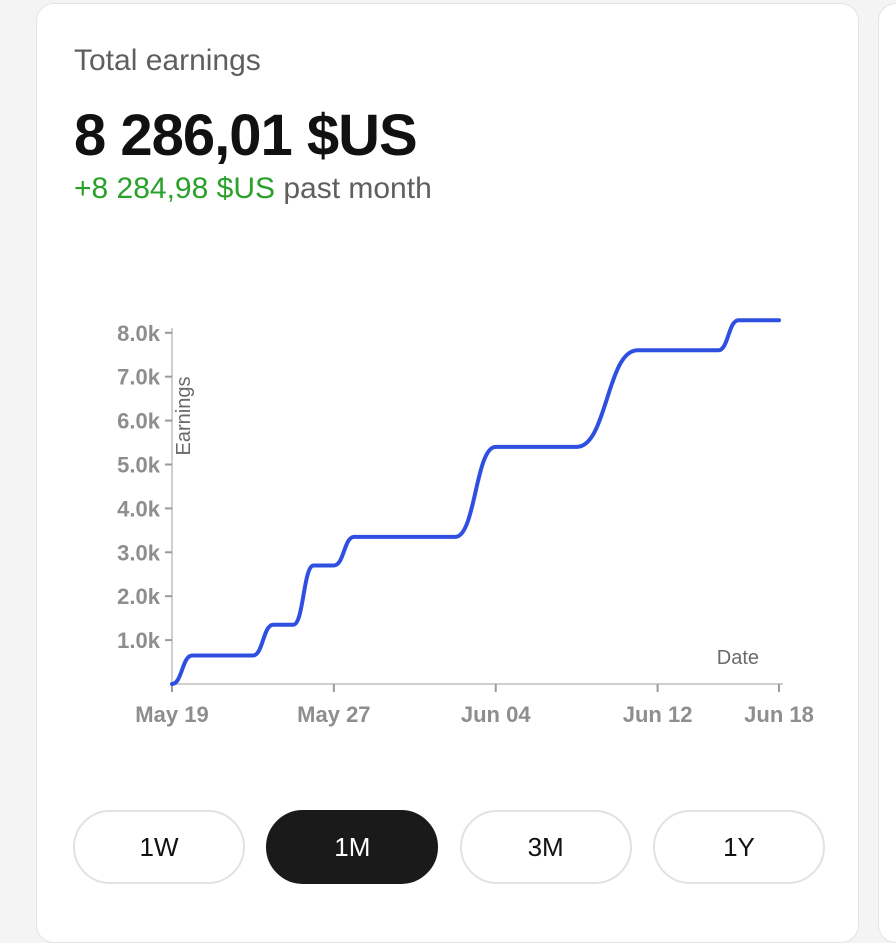 This screenshot has width=896, height=943. Describe the element at coordinates (139, 508) in the screenshot. I see `y-tick-label: 4.0k` at that location.